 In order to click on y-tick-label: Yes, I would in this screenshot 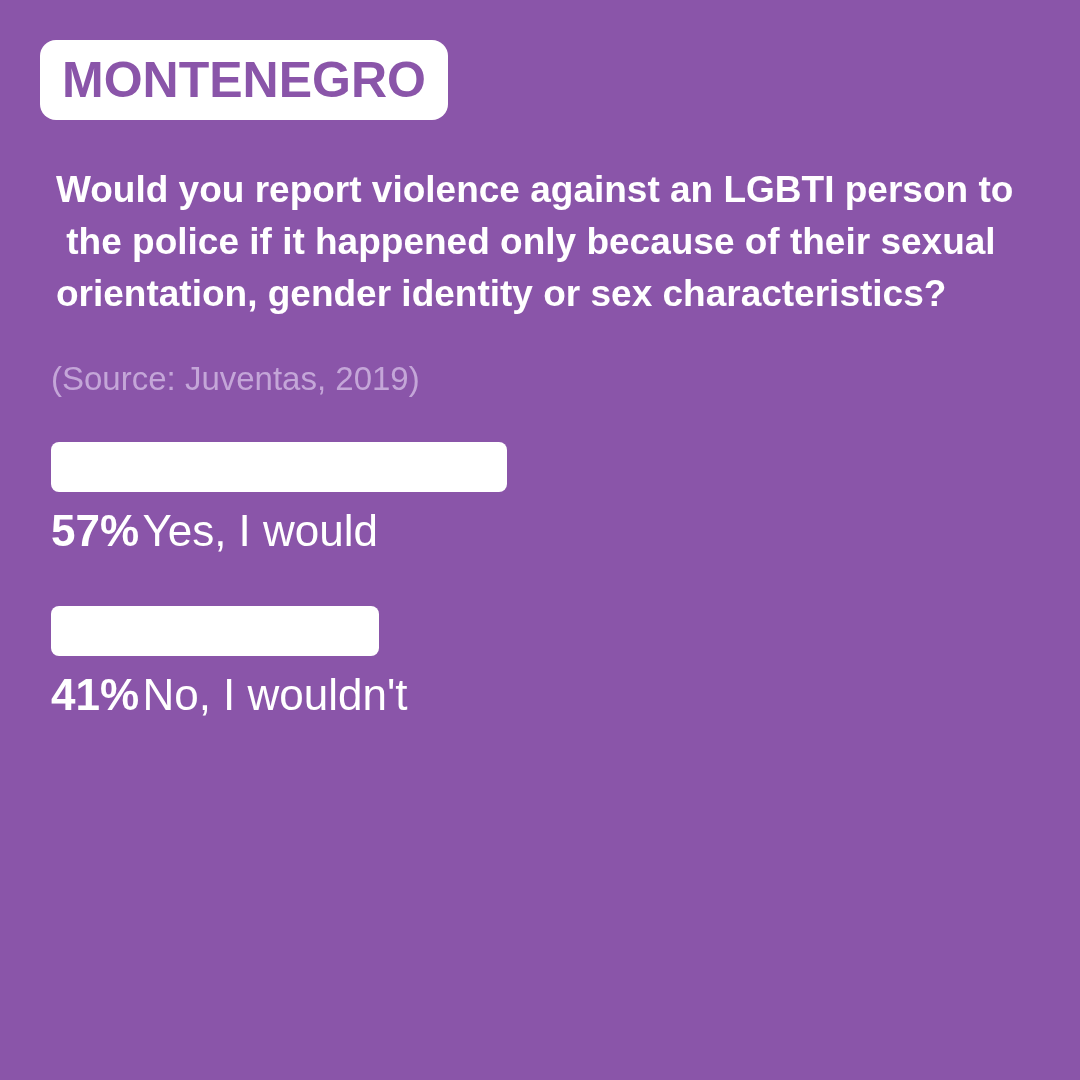, I will do `click(260, 530)`.